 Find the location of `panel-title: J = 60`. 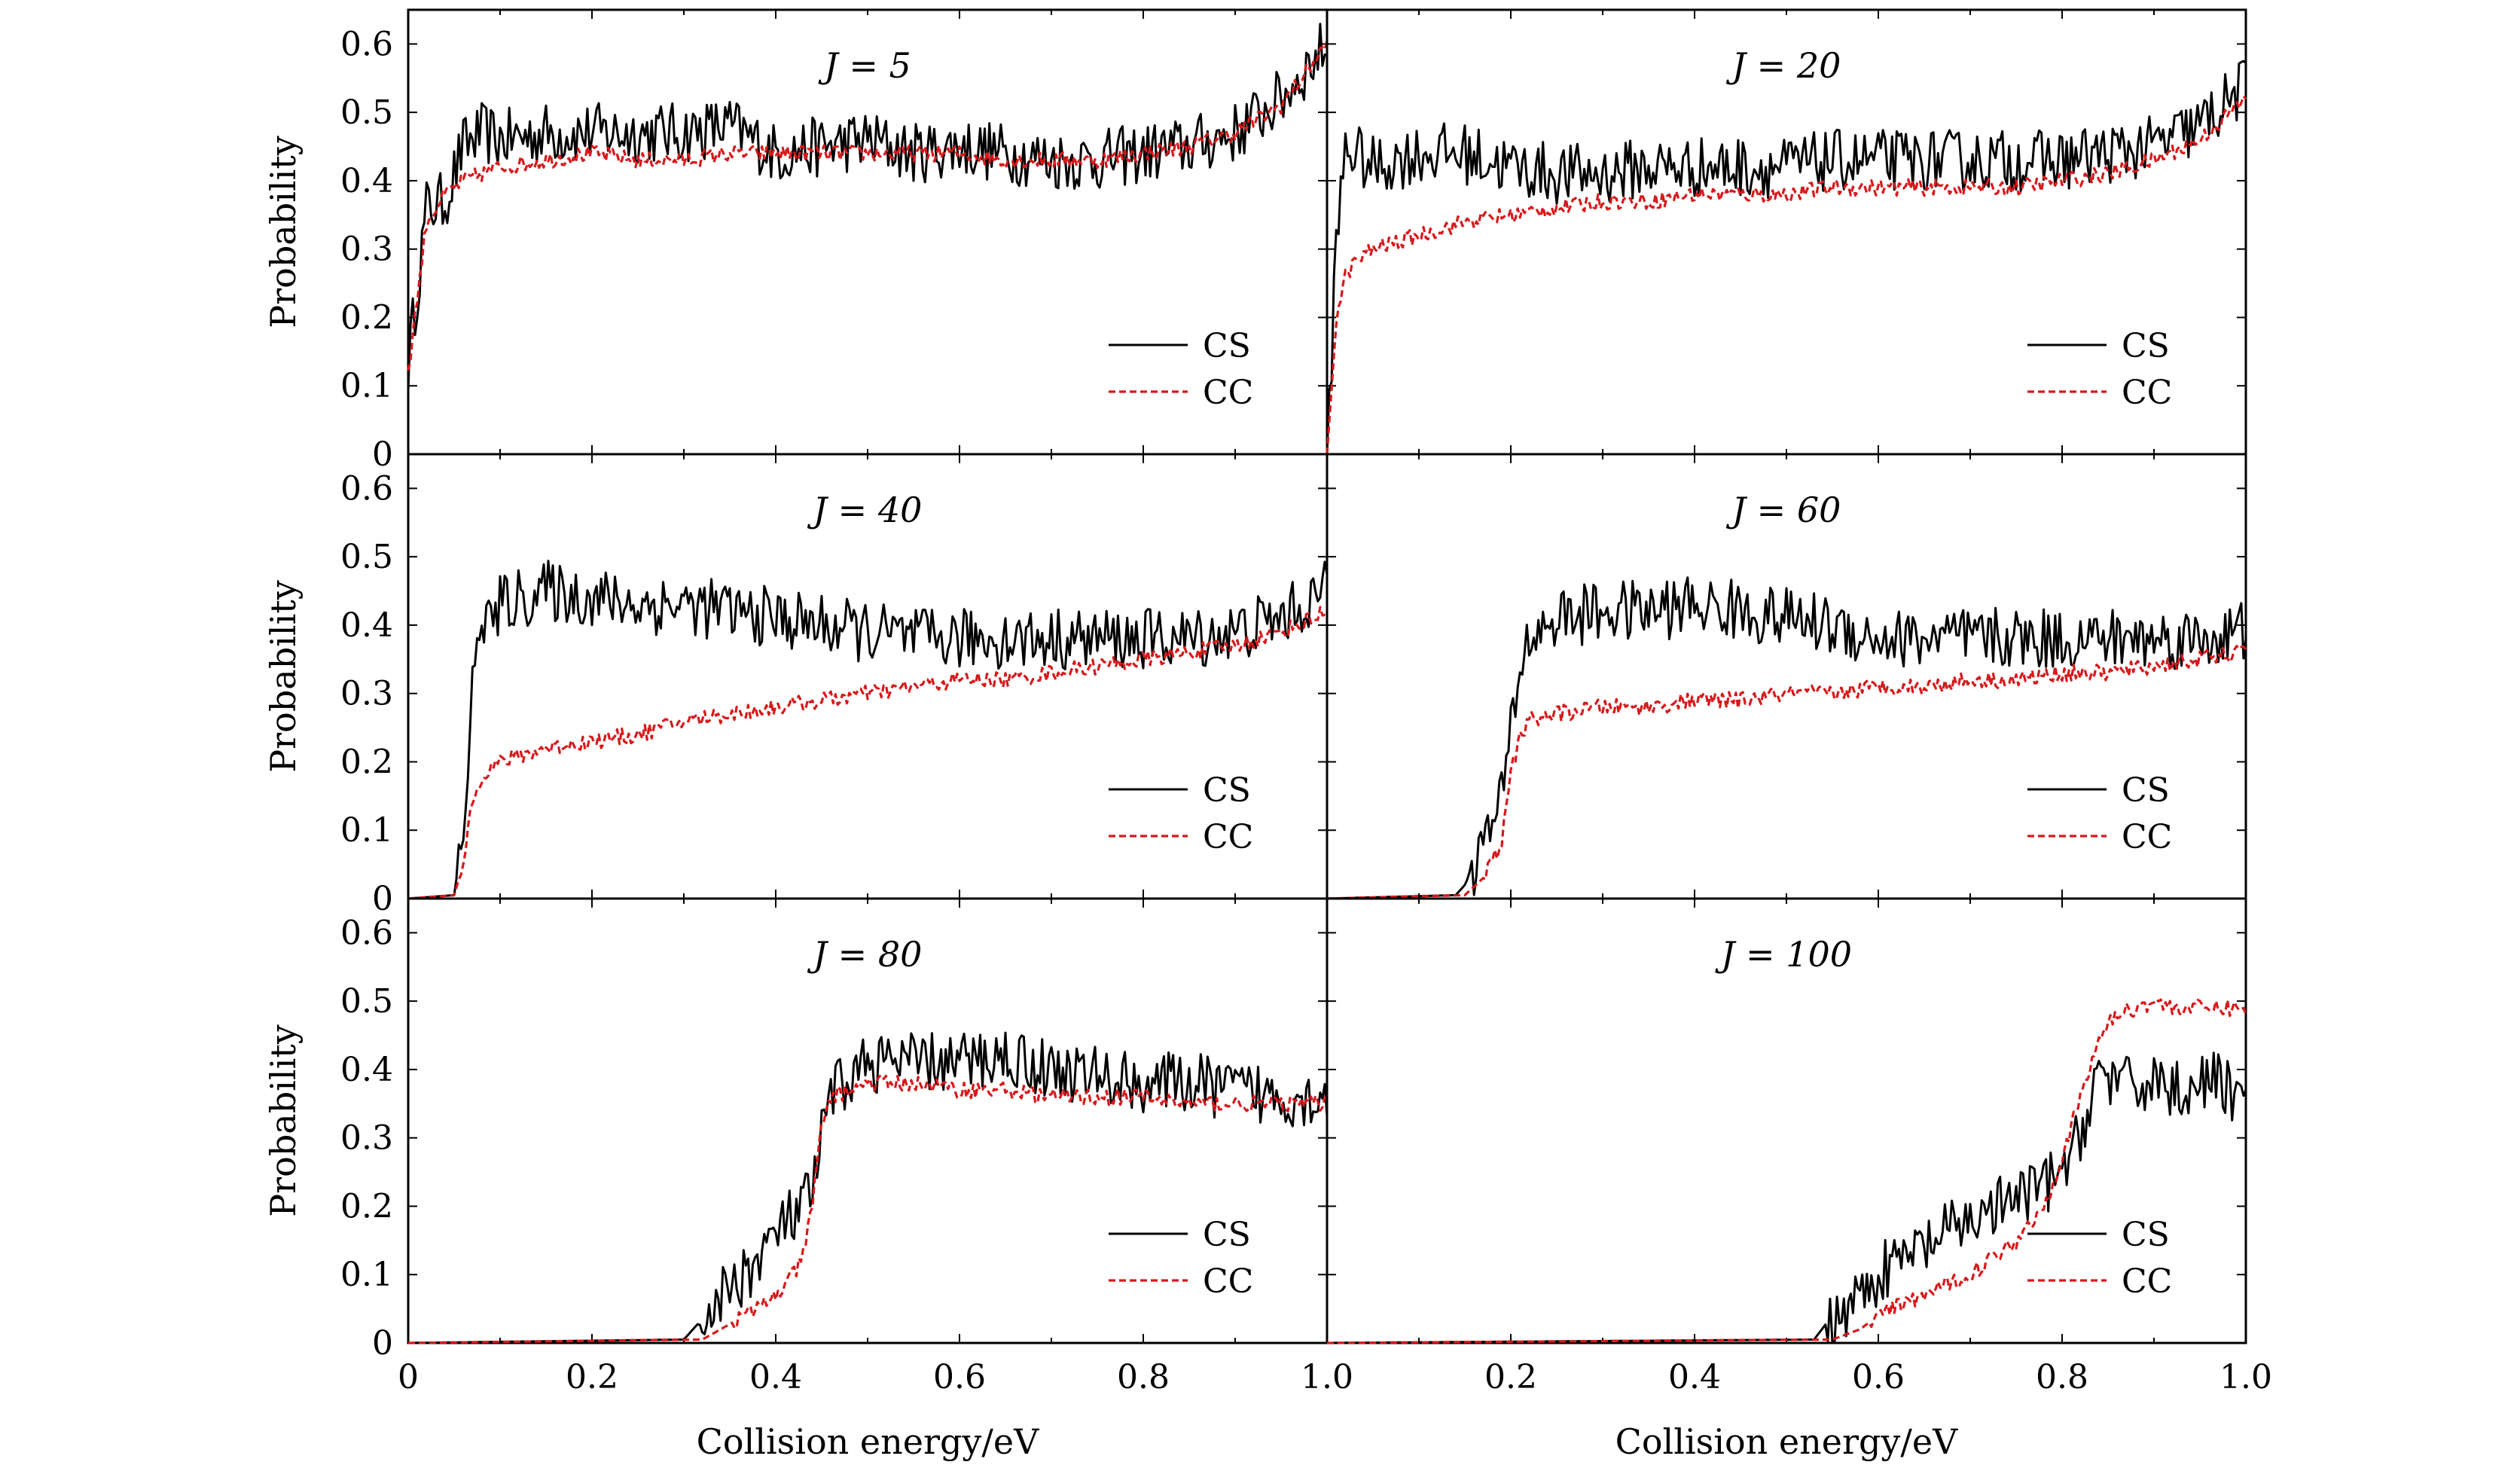

panel-title: J = 60 is located at coordinates (1783, 510).